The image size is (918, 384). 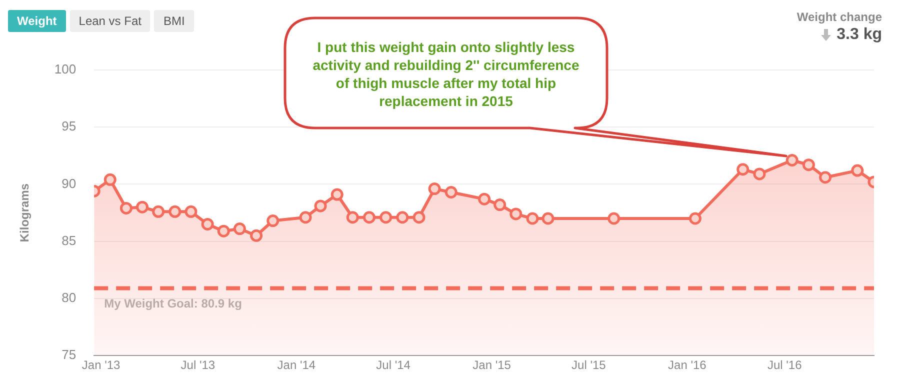 What do you see at coordinates (69, 240) in the screenshot?
I see `y-tick-label: 85` at bounding box center [69, 240].